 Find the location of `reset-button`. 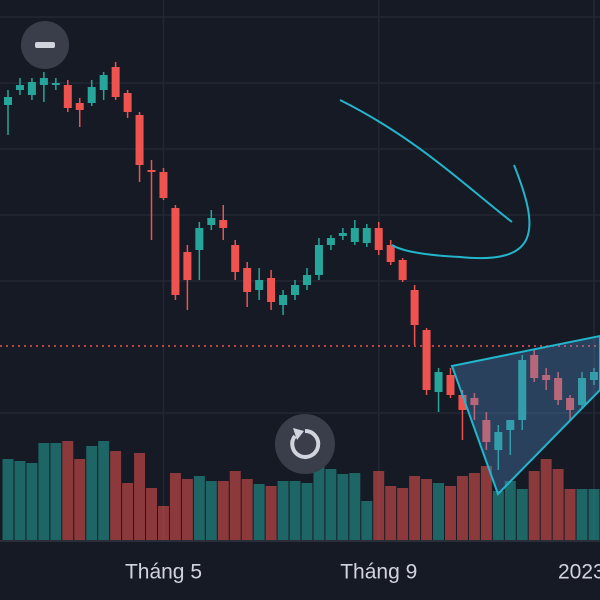

reset-button is located at coordinates (305, 444).